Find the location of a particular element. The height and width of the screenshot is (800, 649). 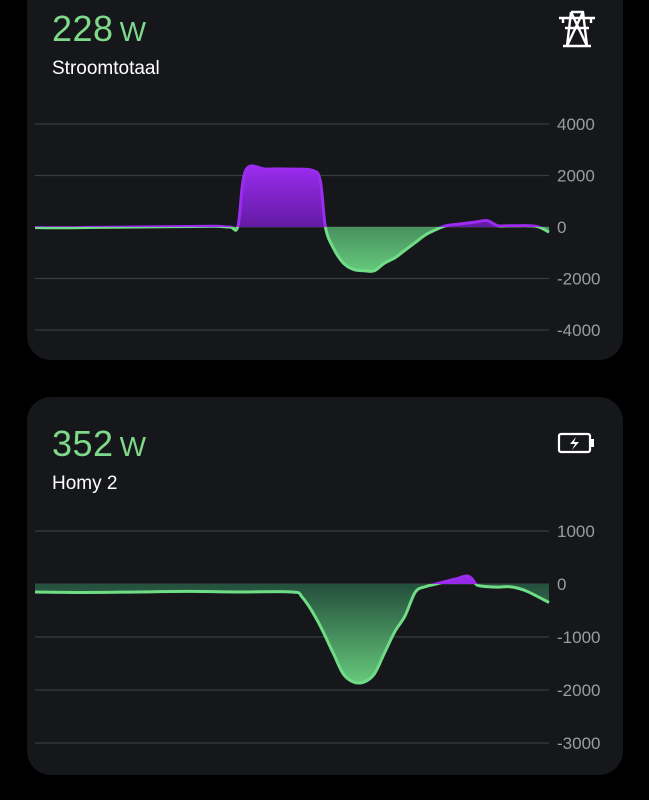

y-tick-label: -4000 is located at coordinates (578, 330).